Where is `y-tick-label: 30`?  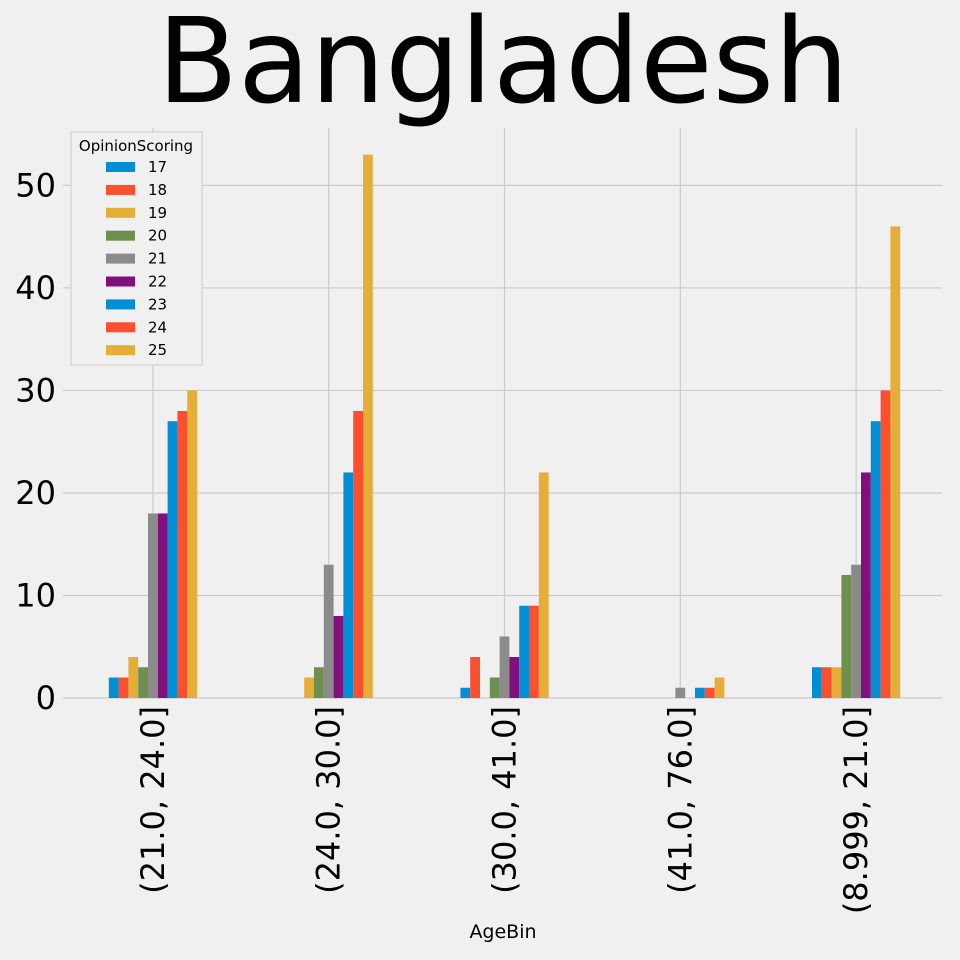
y-tick-label: 30 is located at coordinates (35, 390).